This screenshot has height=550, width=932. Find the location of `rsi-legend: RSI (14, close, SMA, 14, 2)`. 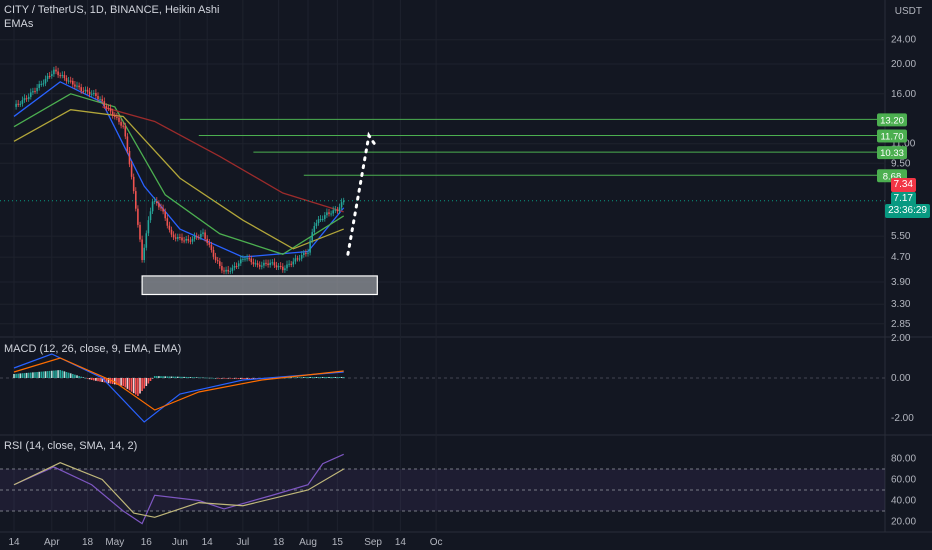

rsi-legend: RSI (14, close, SMA, 14, 2) is located at coordinates (71, 446).